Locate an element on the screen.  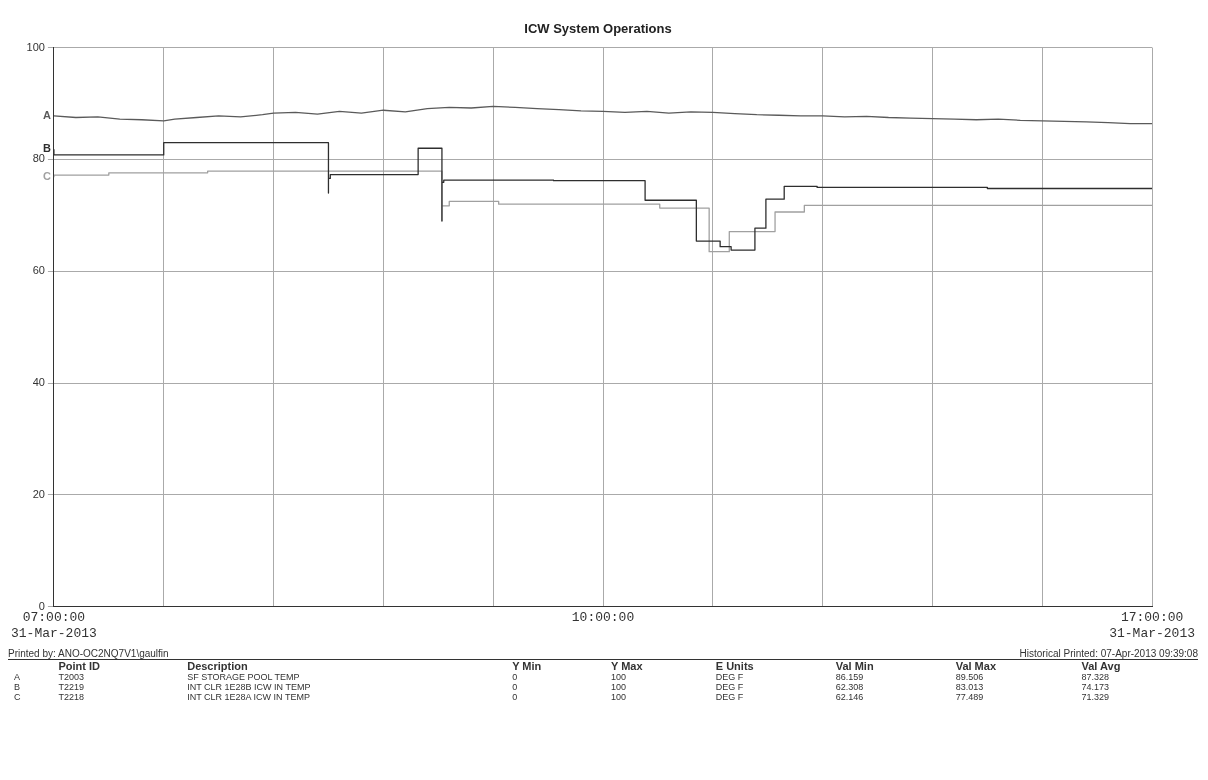
x-tick-label: 07:00:00 31-Mar-2013 is located at coordinates (53, 625).